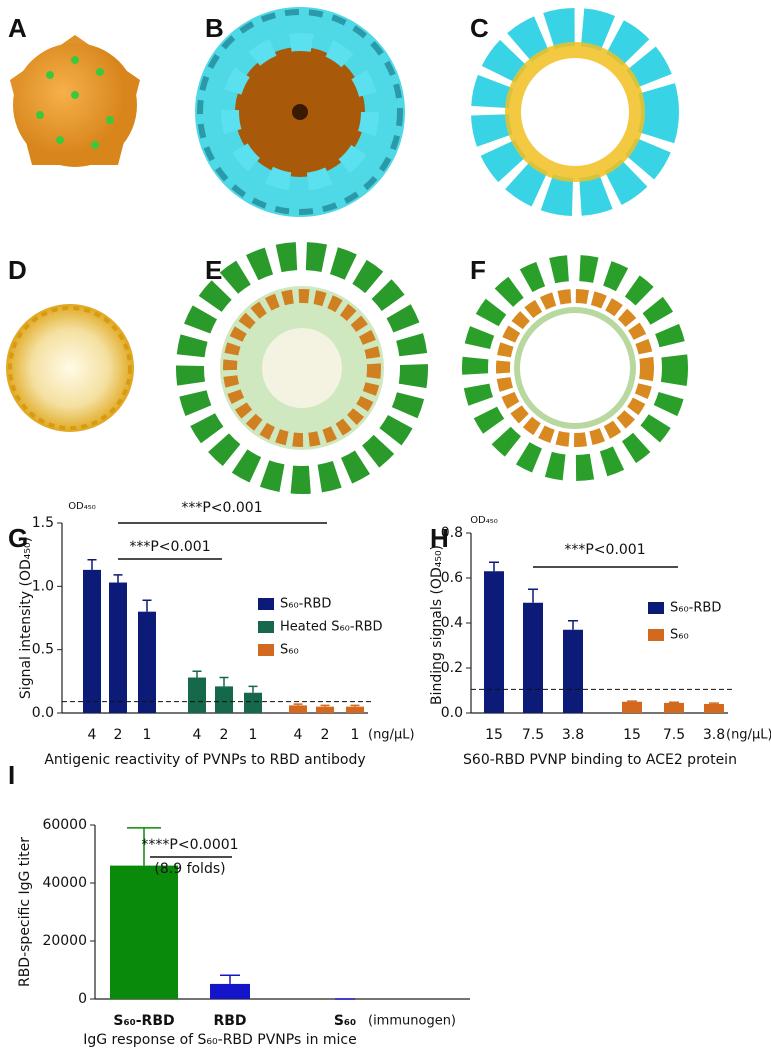 Image resolution: width=771 pixels, height=1050 pixels. Describe the element at coordinates (143, 1021) in the screenshot. I see `x-tick-label: S₆₀-RBD` at that location.